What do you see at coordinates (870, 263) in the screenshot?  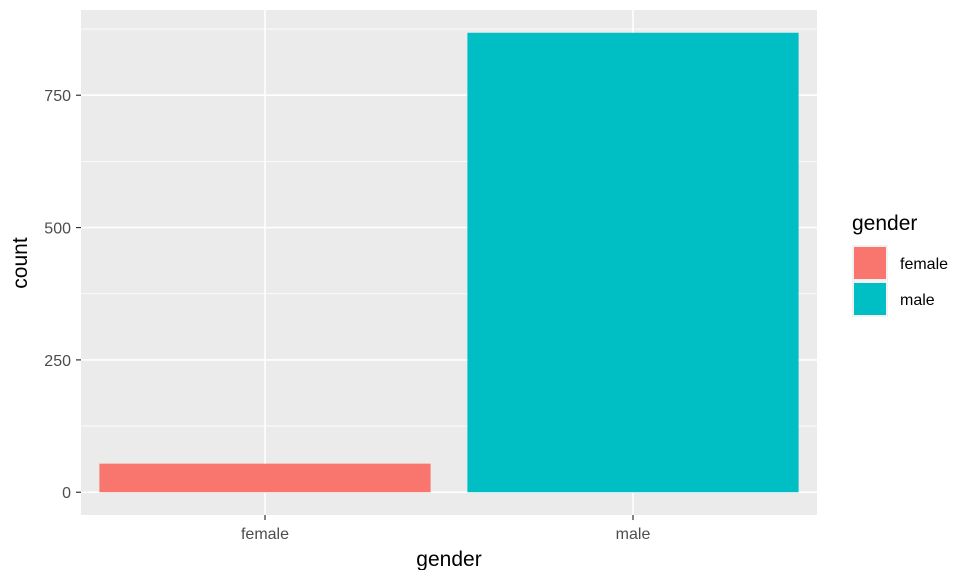 I see `legend-swatch-female` at bounding box center [870, 263].